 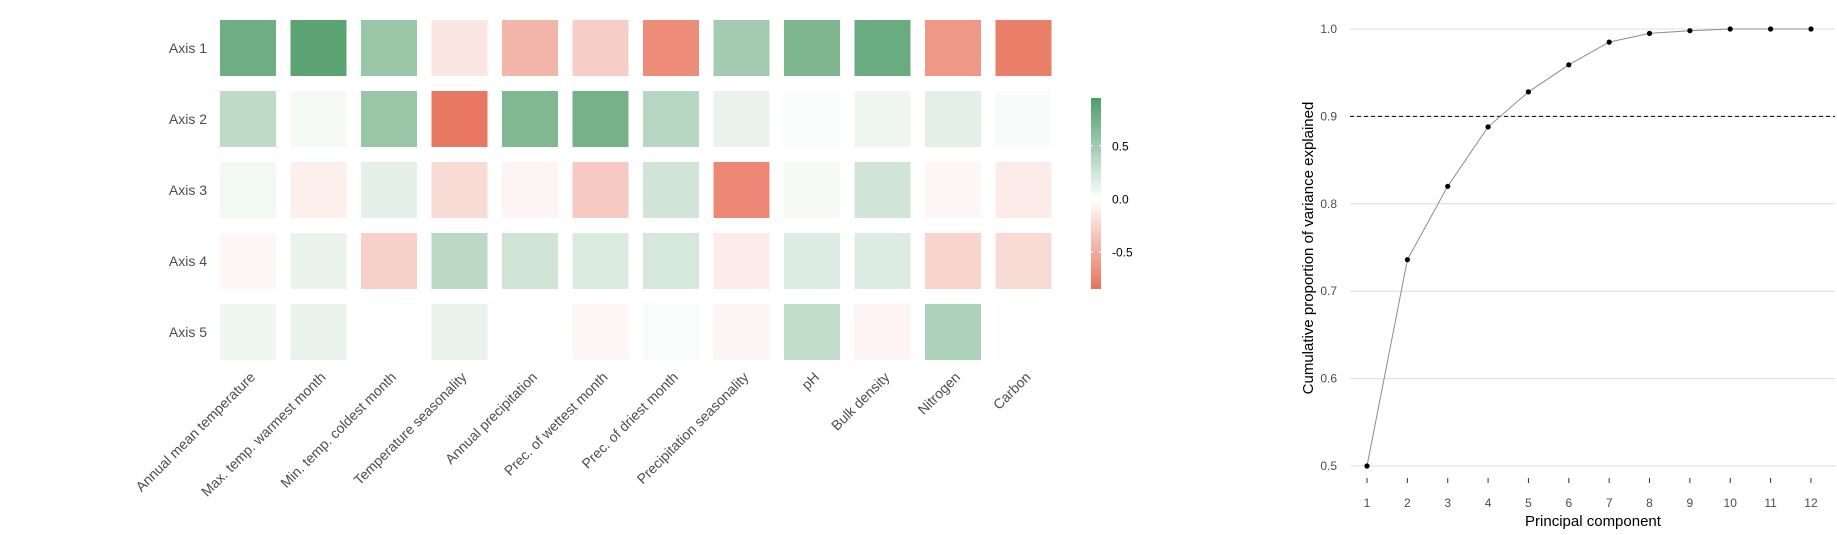 I want to click on heatmap-cell-r5-c9, so click(x=812, y=332).